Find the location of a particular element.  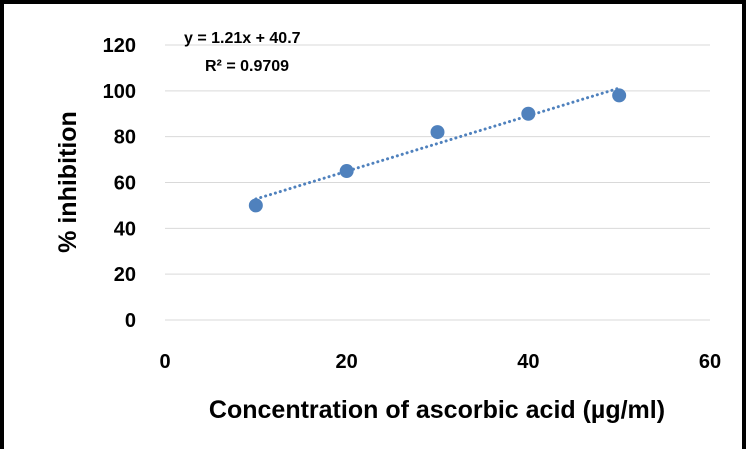

x-tick-label: 40 is located at coordinates (528, 362).